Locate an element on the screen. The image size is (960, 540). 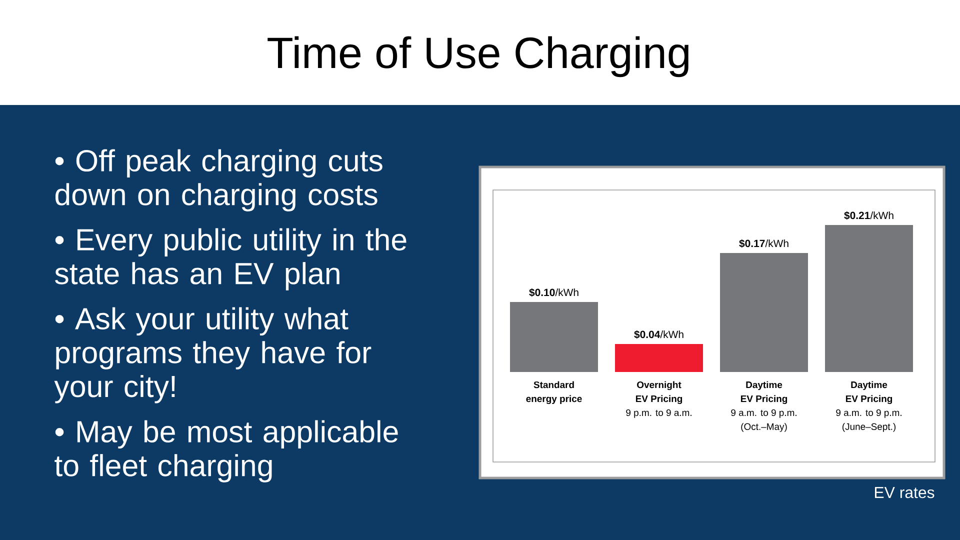
text: • Every public utility in the state has an EV plan is located at coordinates (230, 259).